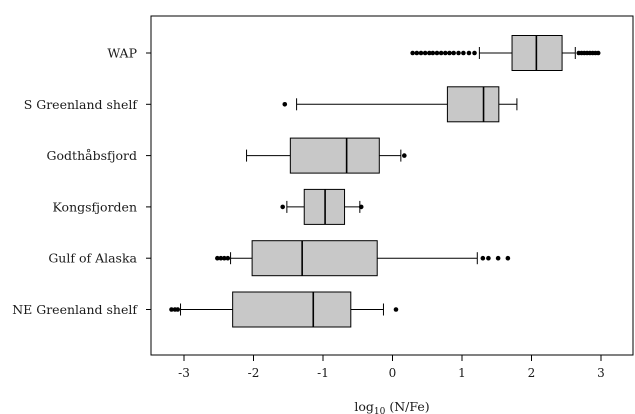 Image resolution: width=635 pixels, height=414 pixels. I want to click on x-tick-label: -3, so click(184, 373).